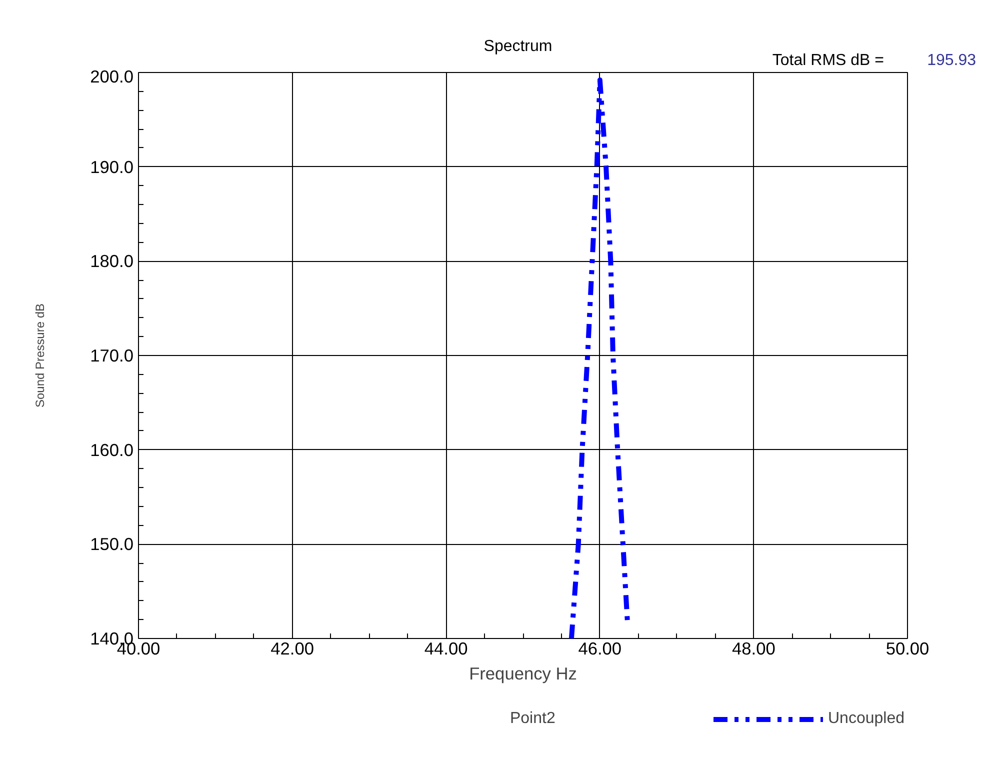  Describe the element at coordinates (523, 674) in the screenshot. I see `x-axis-title: Frequency Hz` at that location.